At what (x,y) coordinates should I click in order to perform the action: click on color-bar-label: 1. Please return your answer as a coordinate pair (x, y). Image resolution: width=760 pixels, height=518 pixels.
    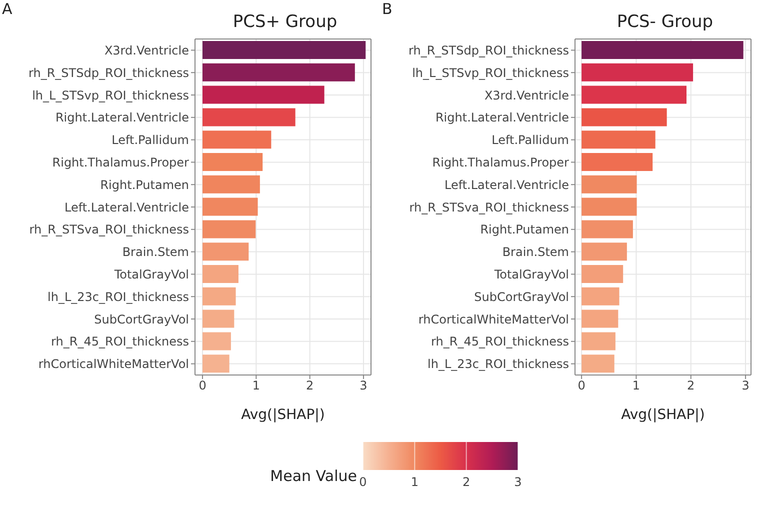
    Looking at the image, I should click on (414, 482).